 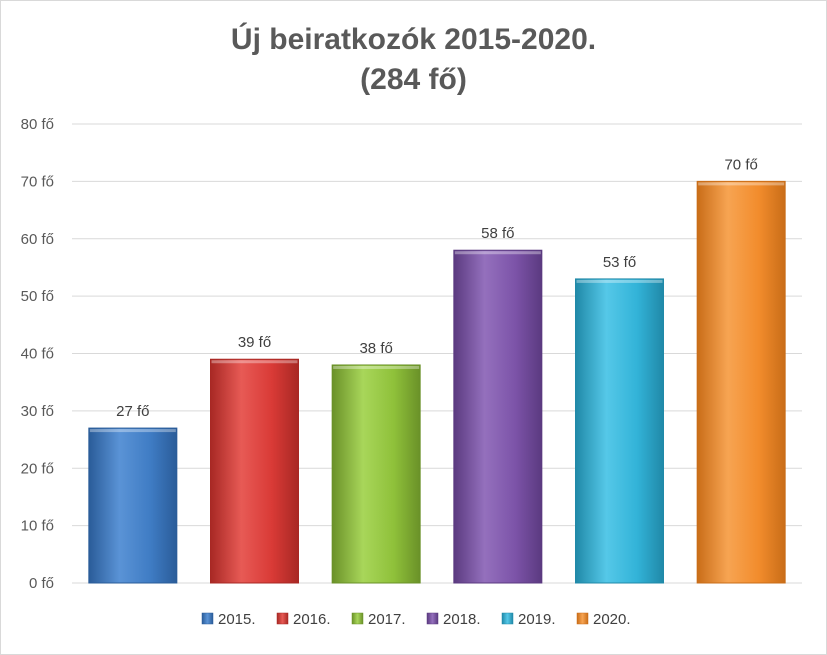 I want to click on data-label: 58 fő, so click(x=497, y=233).